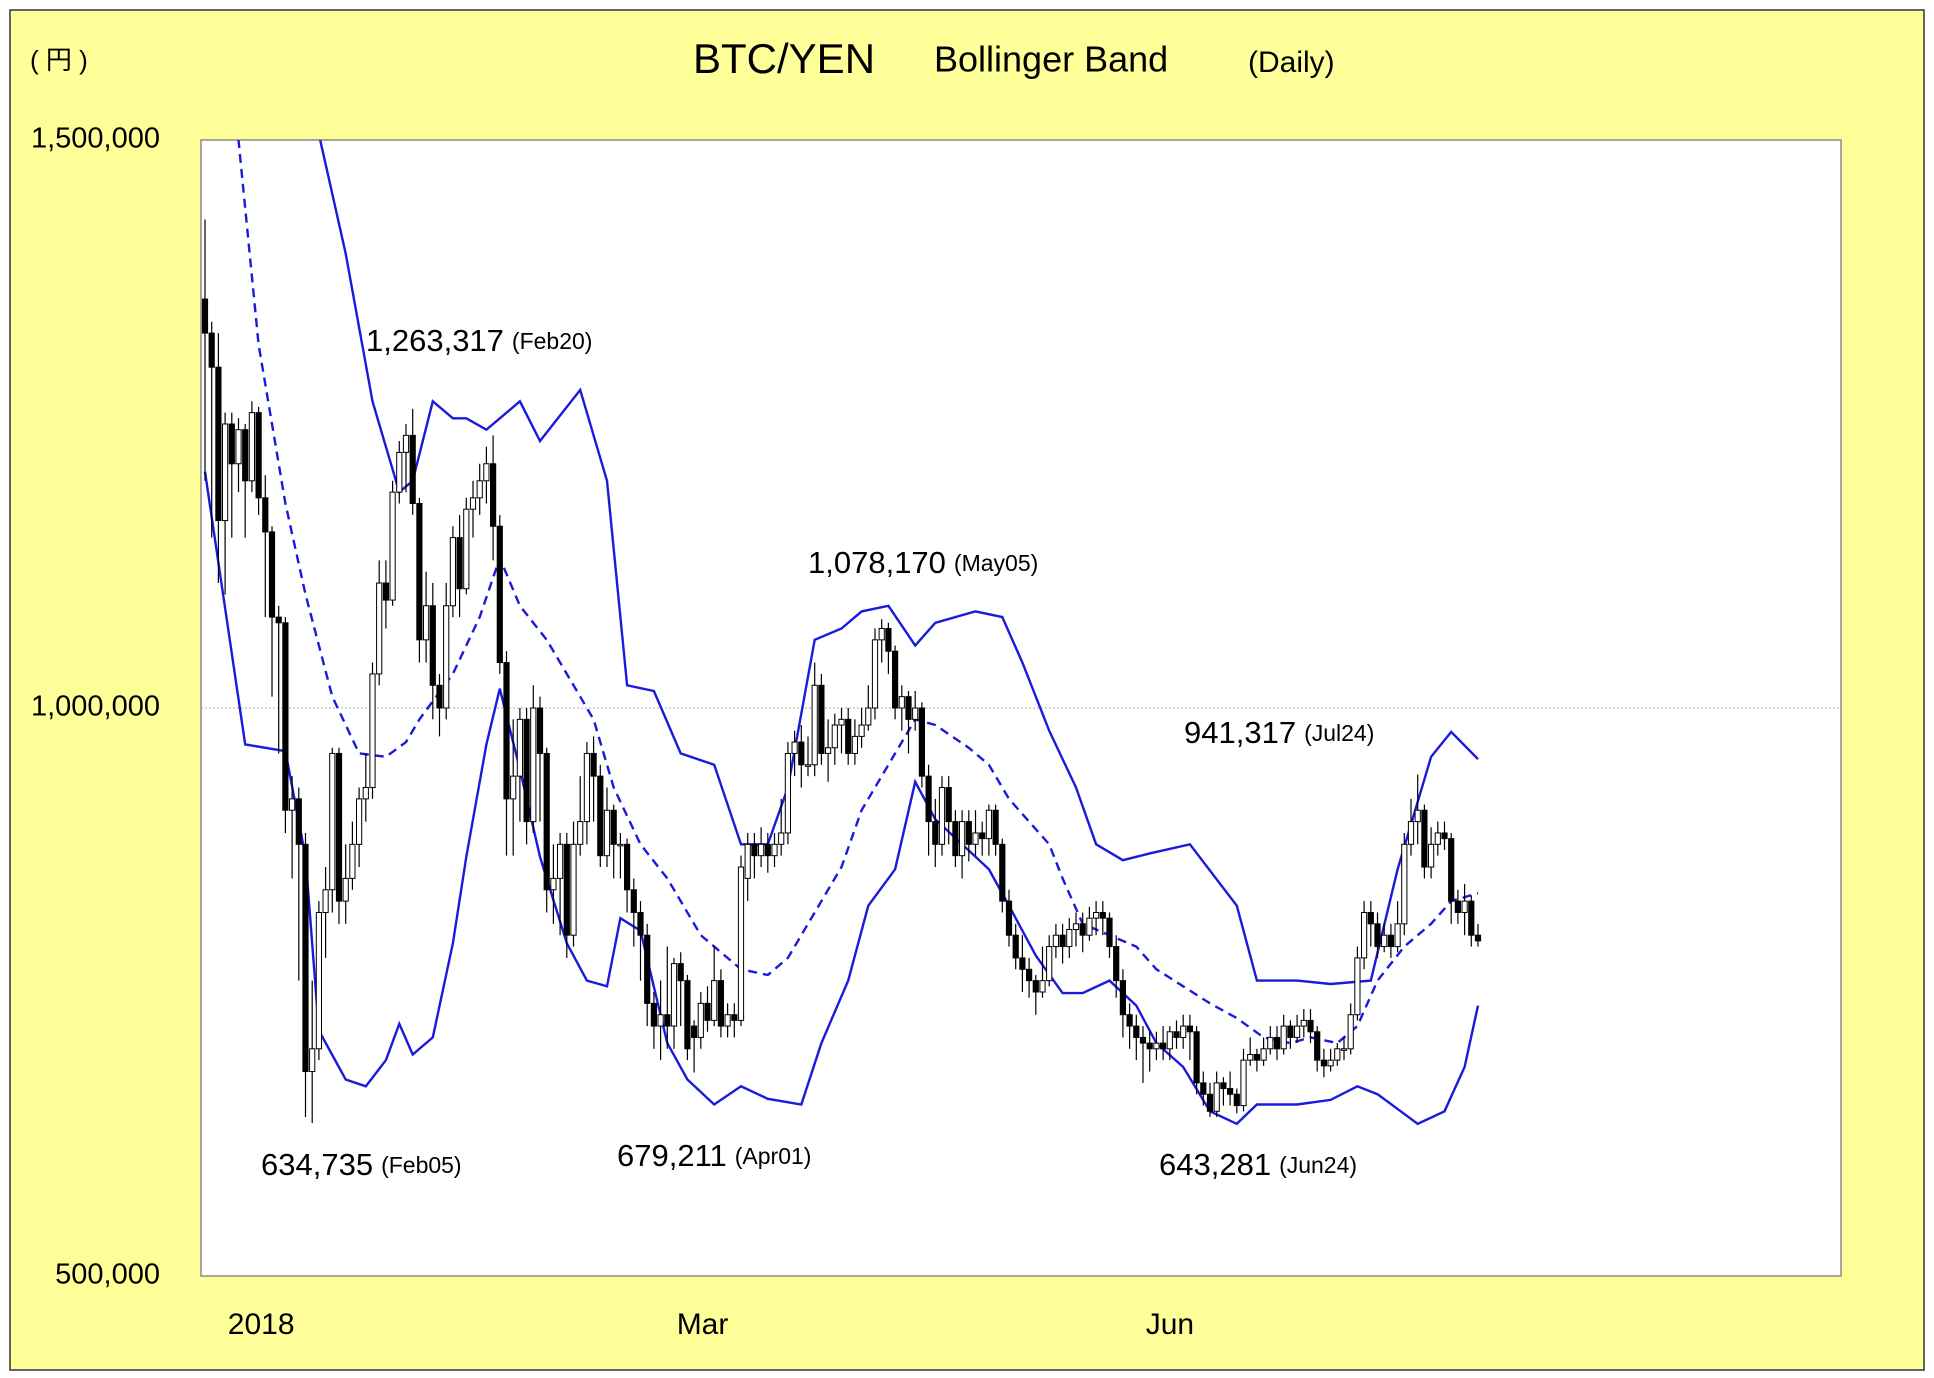 This screenshot has height=1378, width=1934. Describe the element at coordinates (923, 562) in the screenshot. I see `annotation: 1,078,170 (May05)` at that location.